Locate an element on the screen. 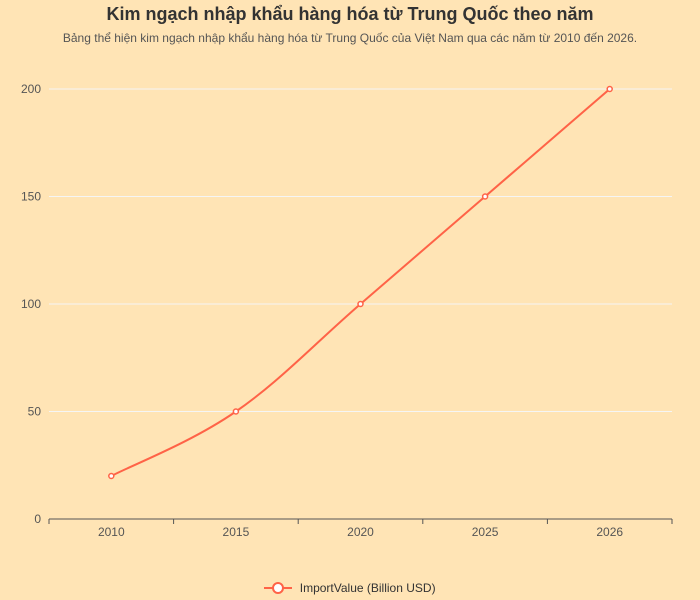 The height and width of the screenshot is (600, 700). x-tick-label: 2015 is located at coordinates (236, 532).